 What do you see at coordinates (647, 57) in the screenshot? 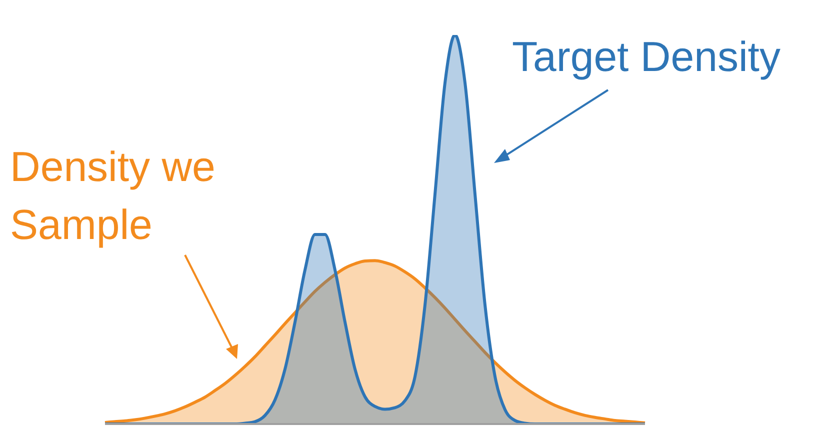
I see `series-label: Target Density` at bounding box center [647, 57].